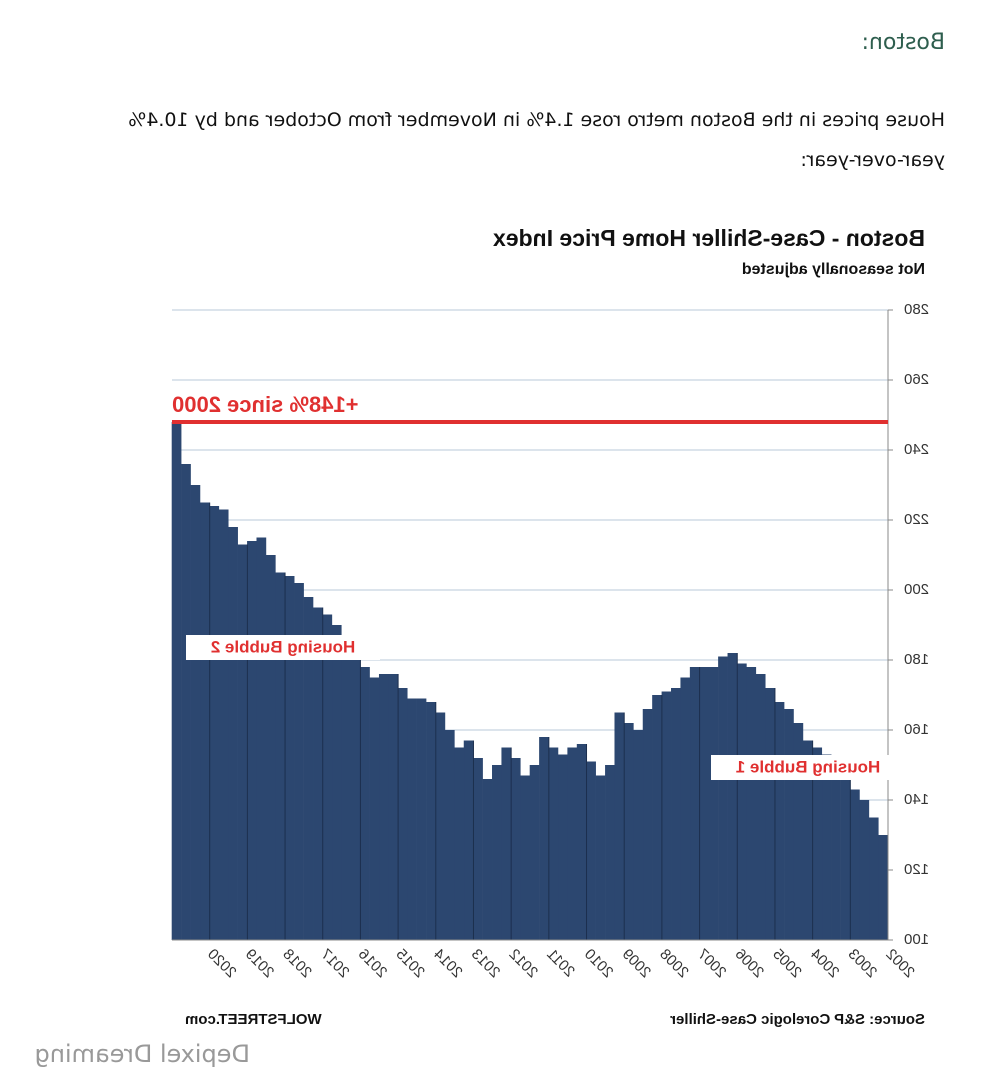 This screenshot has width=1005, height=1080. What do you see at coordinates (373, 964) in the screenshot?
I see `x-tick-label: 2016` at bounding box center [373, 964].